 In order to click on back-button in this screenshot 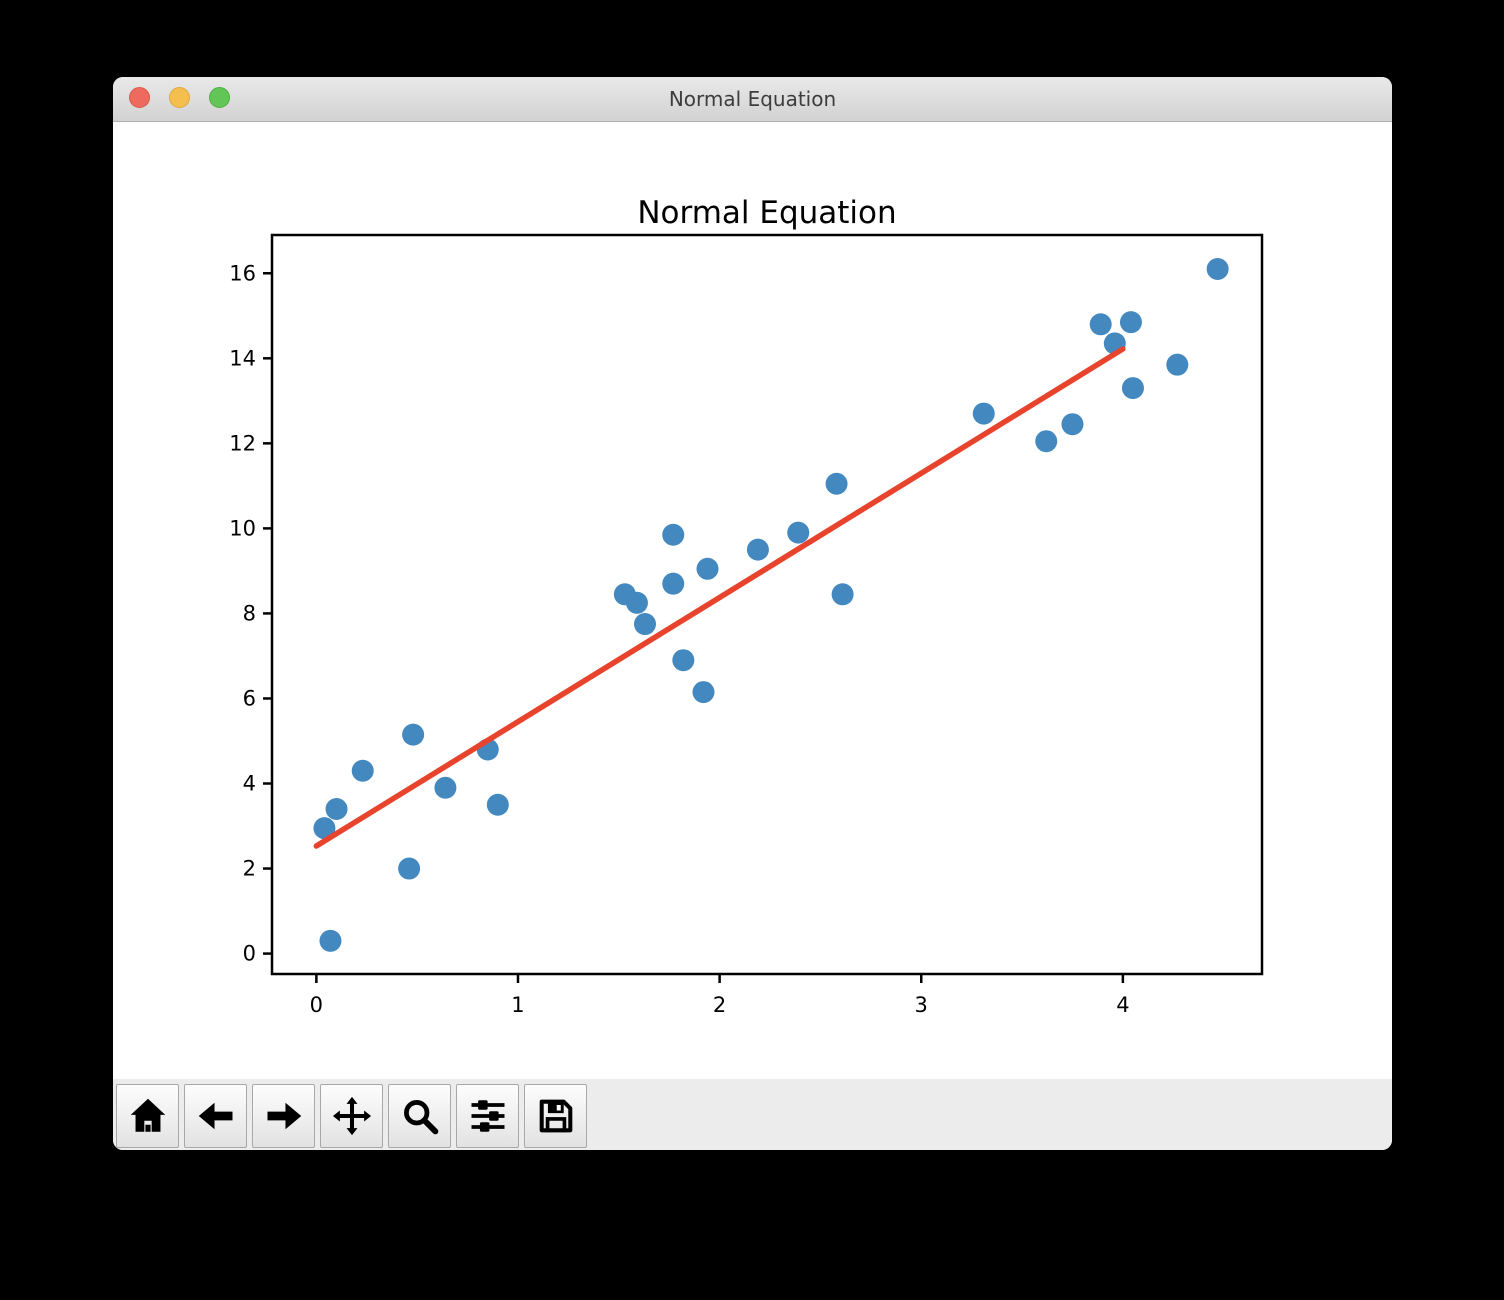, I will do `click(215, 1116)`.